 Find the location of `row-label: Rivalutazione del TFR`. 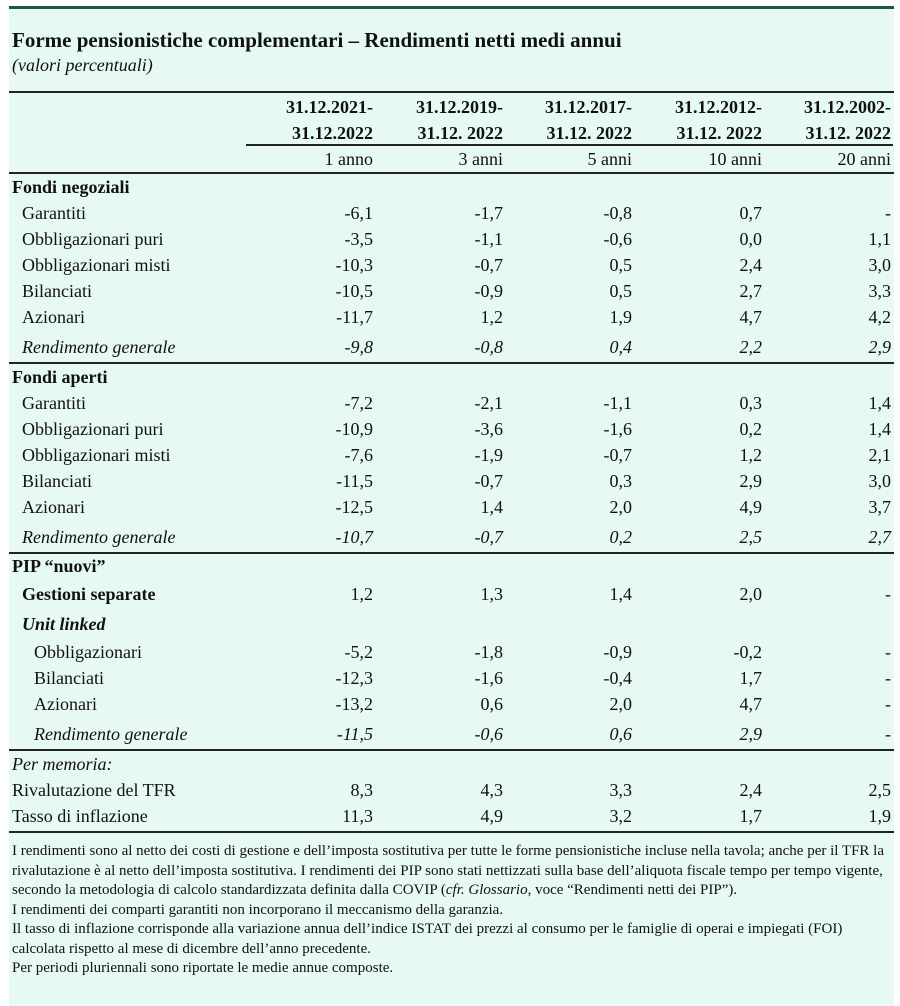

row-label: Rivalutazione del TFR is located at coordinates (94, 790).